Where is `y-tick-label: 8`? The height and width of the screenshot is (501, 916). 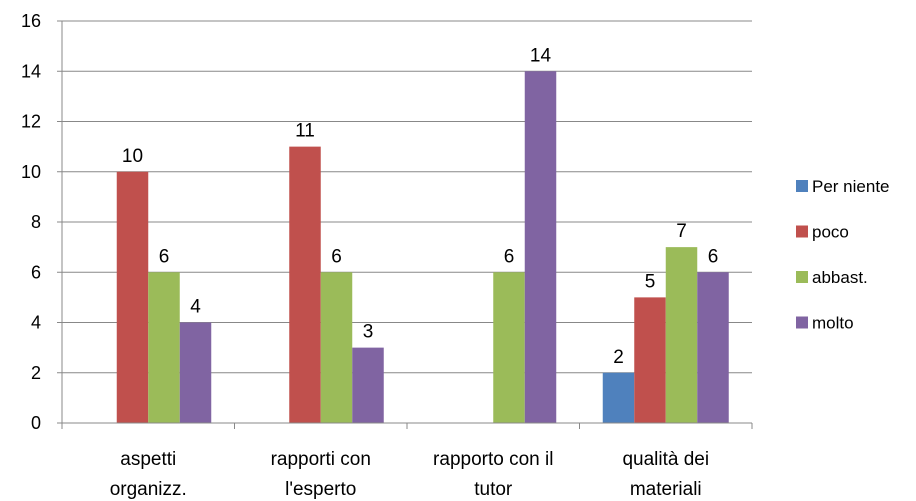 y-tick-label: 8 is located at coordinates (36, 222).